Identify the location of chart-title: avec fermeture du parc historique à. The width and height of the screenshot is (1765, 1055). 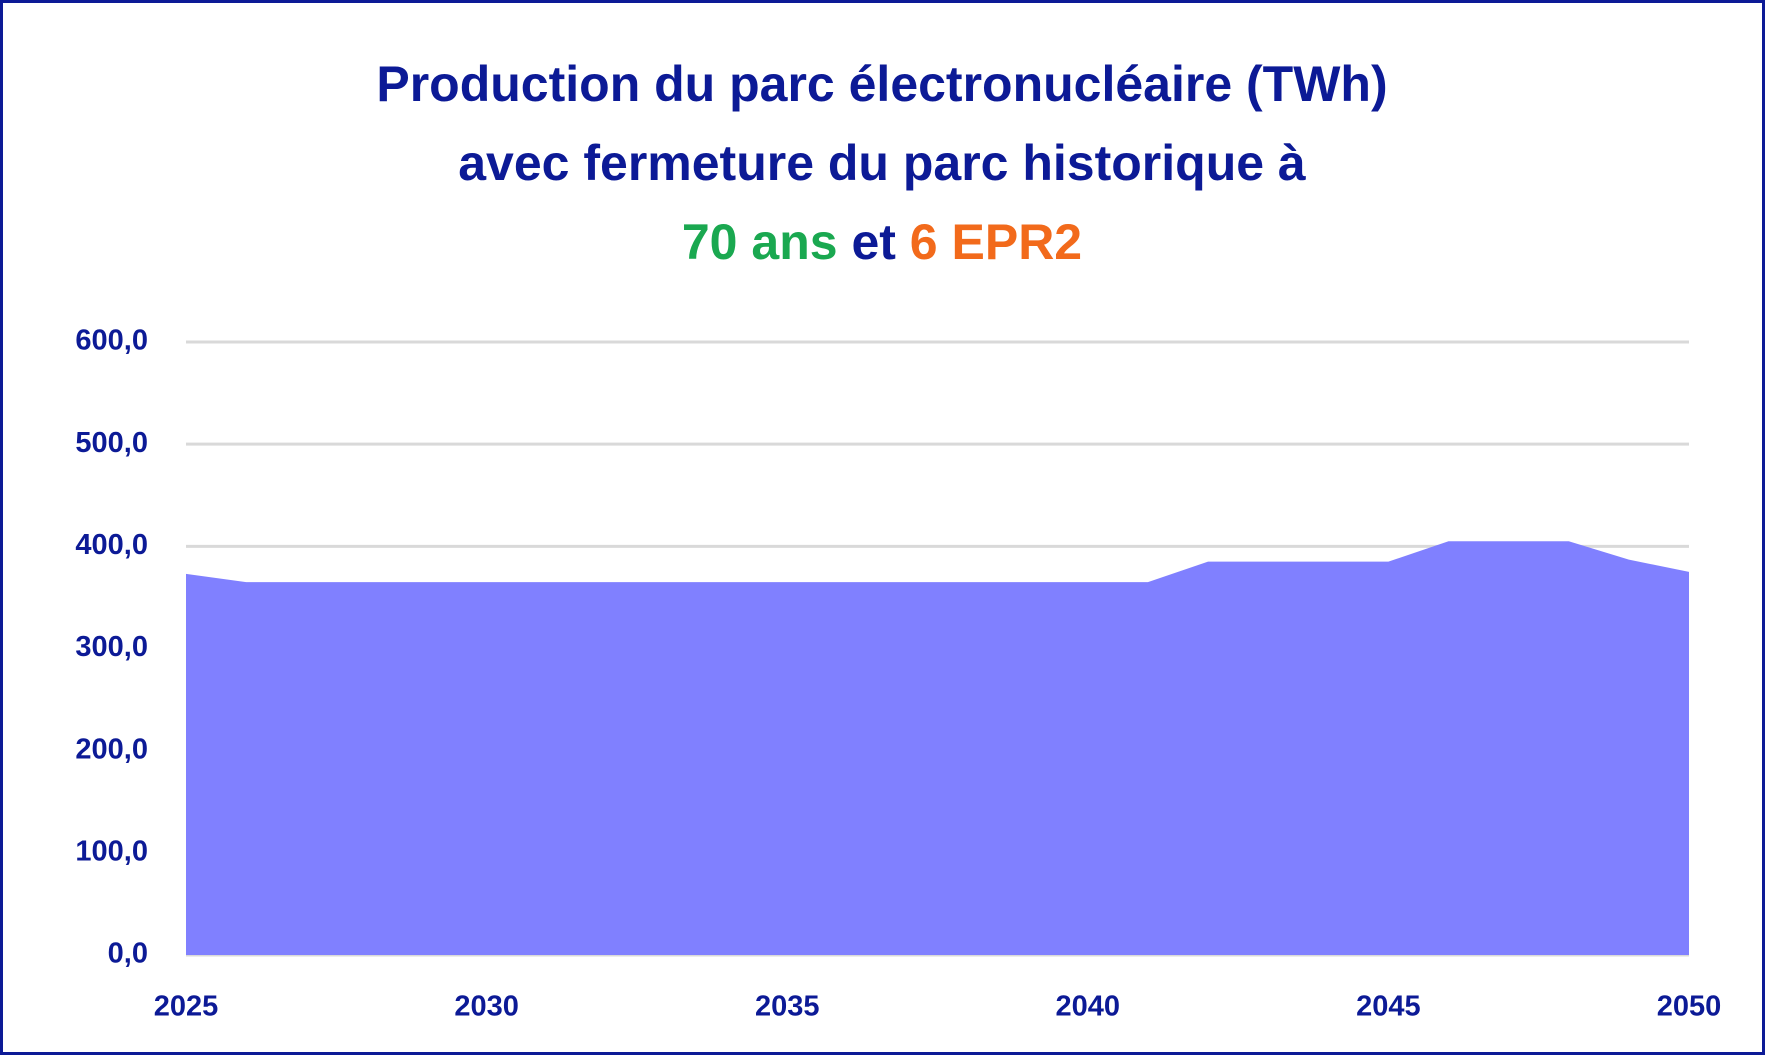
(882, 163).